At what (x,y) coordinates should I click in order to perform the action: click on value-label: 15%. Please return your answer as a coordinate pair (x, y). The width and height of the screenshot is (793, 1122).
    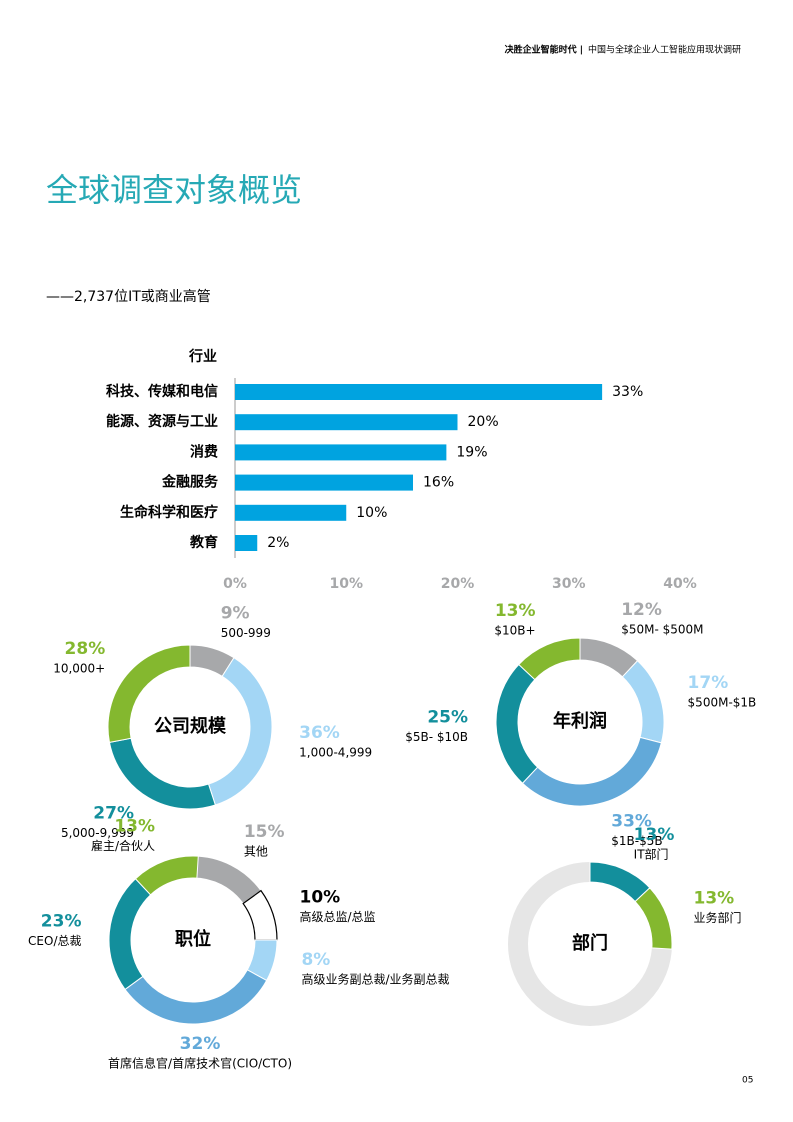
    Looking at the image, I should click on (264, 832).